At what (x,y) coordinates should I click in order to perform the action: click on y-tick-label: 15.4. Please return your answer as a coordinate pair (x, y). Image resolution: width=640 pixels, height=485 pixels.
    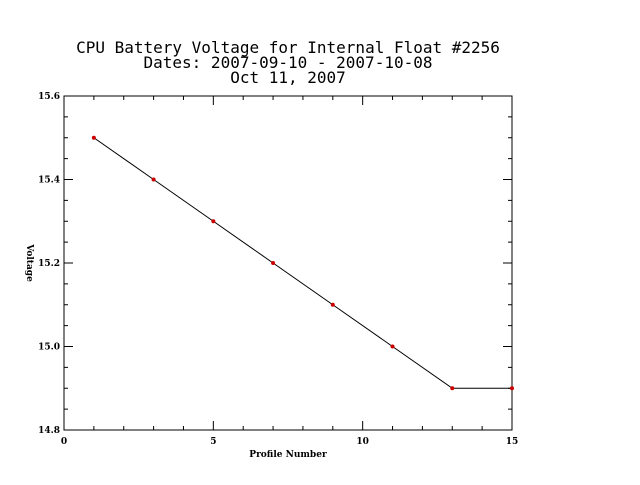
    Looking at the image, I should click on (49, 181).